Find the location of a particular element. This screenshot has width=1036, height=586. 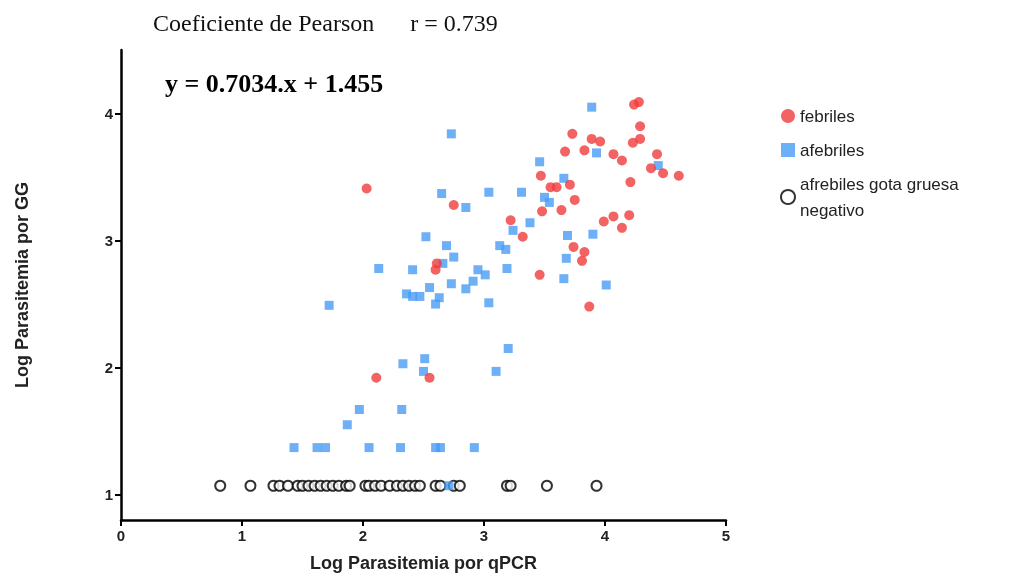

x-tick-label: 2 is located at coordinates (363, 535).